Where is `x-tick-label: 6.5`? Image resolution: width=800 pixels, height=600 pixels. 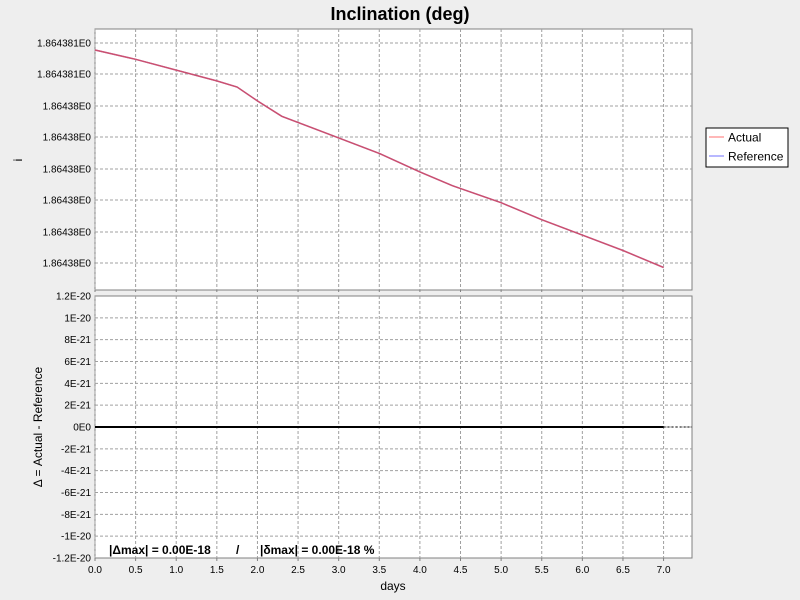
x-tick-label: 6.5 is located at coordinates (623, 570).